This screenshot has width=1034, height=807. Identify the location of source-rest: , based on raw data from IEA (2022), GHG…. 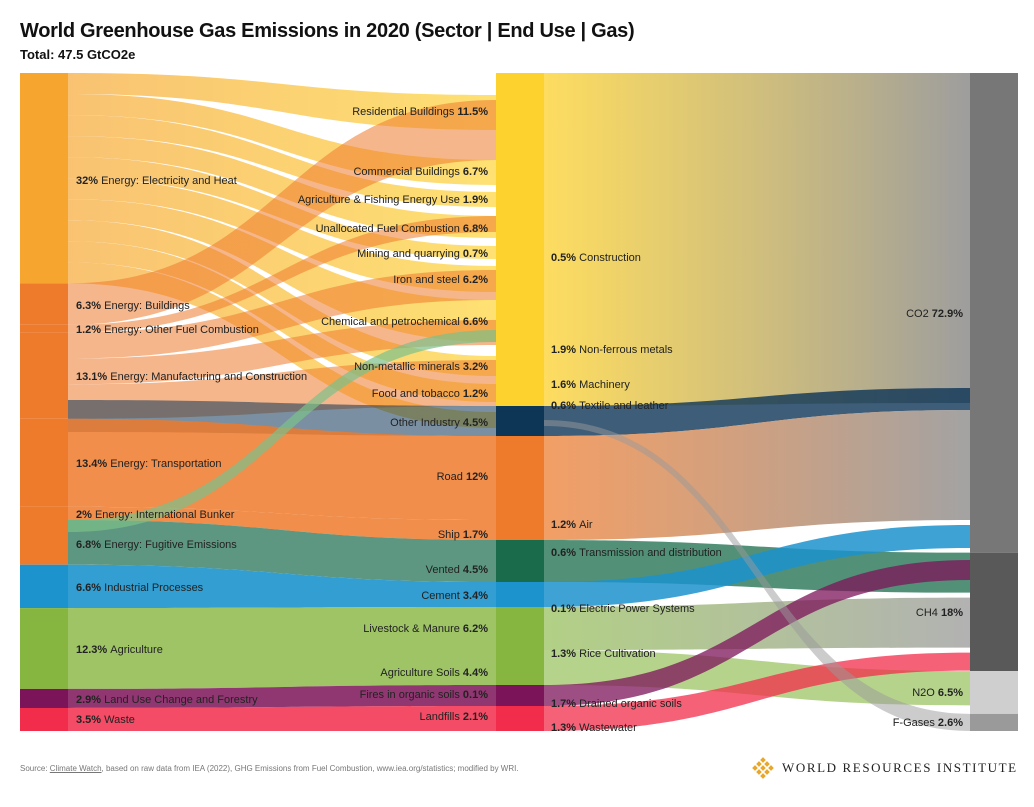
(310, 768).